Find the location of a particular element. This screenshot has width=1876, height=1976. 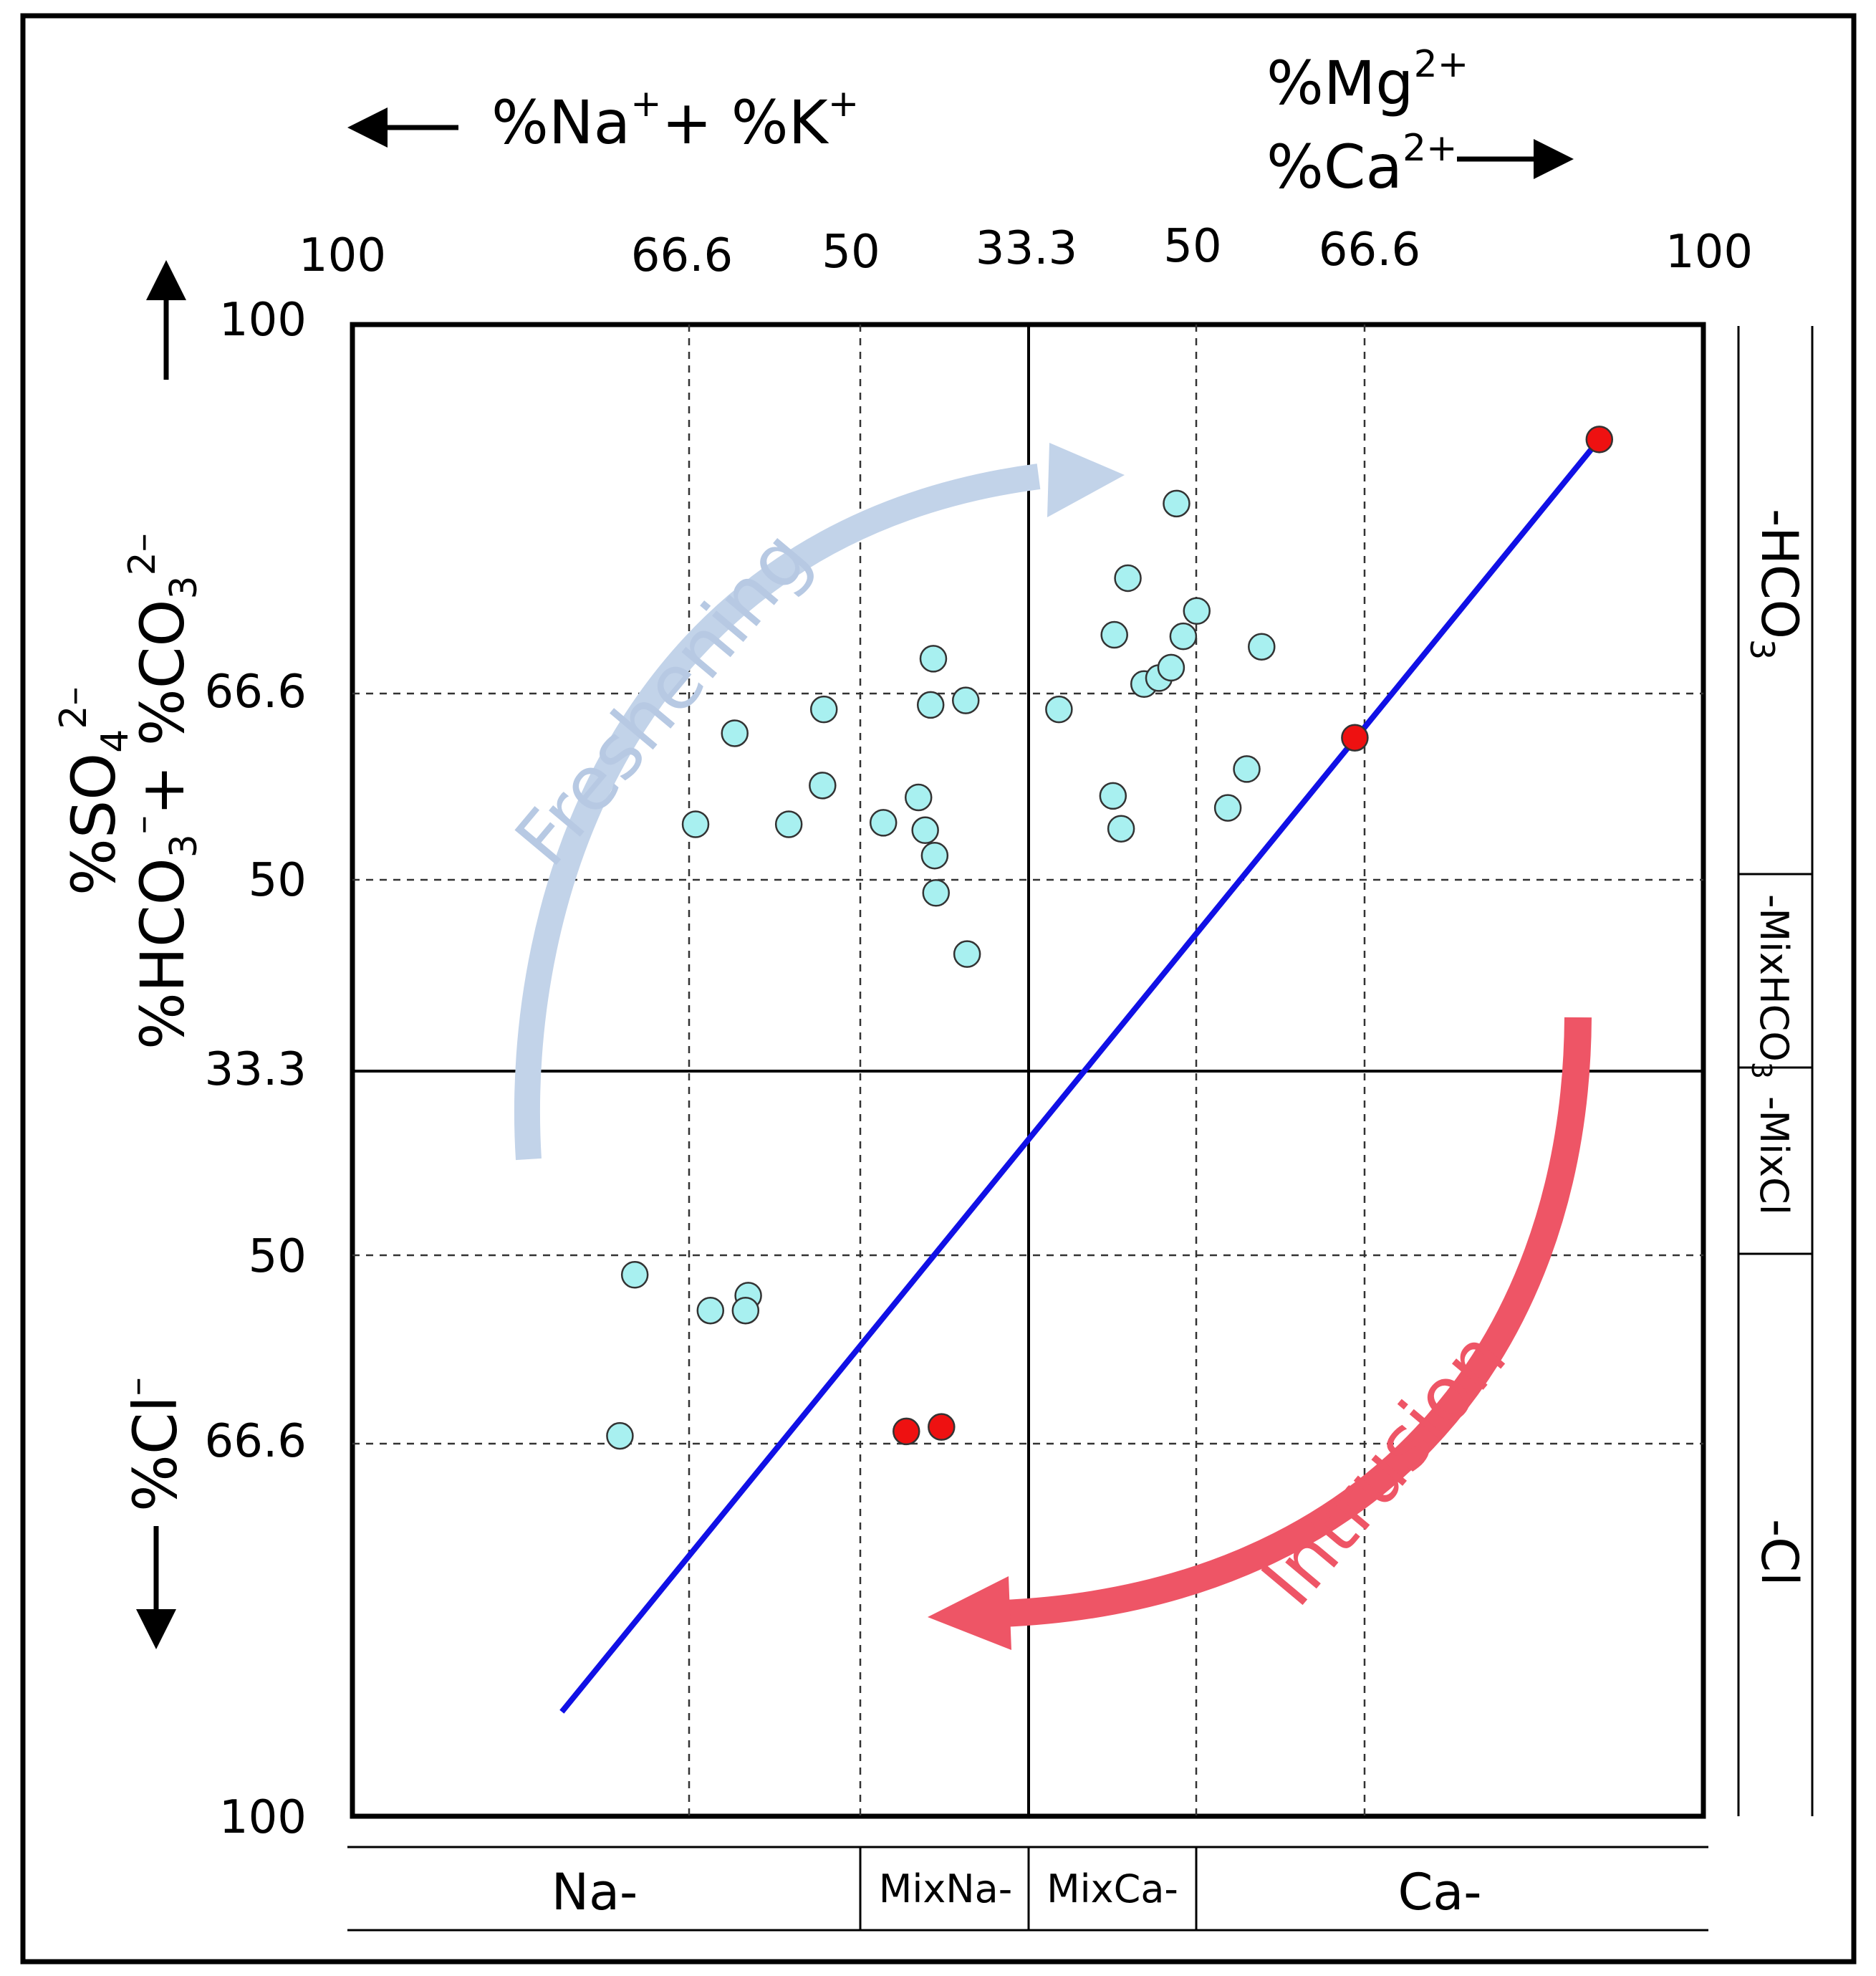

left-tick-labels: 100 66.6 50 33.3 50 66.6 100 is located at coordinates (256, 1069).